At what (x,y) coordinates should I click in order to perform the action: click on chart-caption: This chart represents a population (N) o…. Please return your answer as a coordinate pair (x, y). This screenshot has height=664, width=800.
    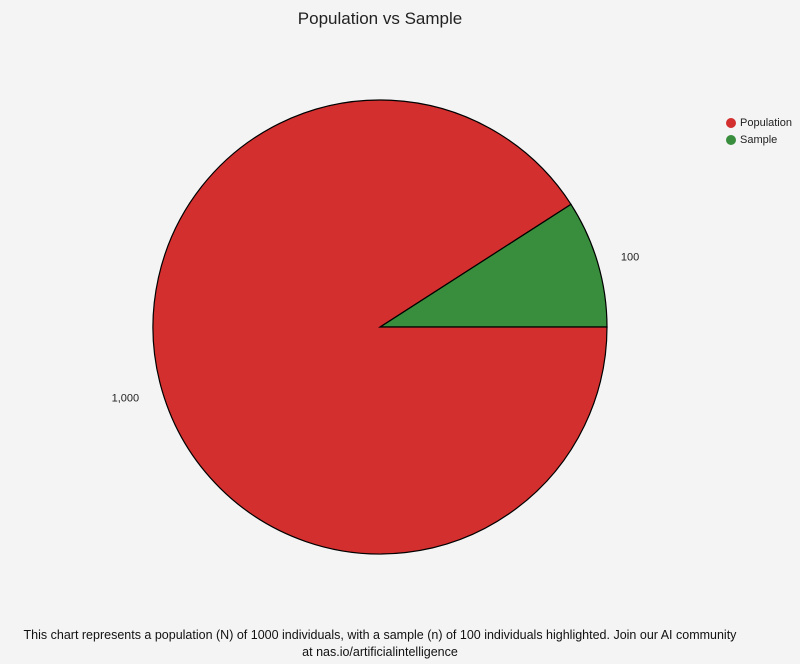
    Looking at the image, I should click on (380, 644).